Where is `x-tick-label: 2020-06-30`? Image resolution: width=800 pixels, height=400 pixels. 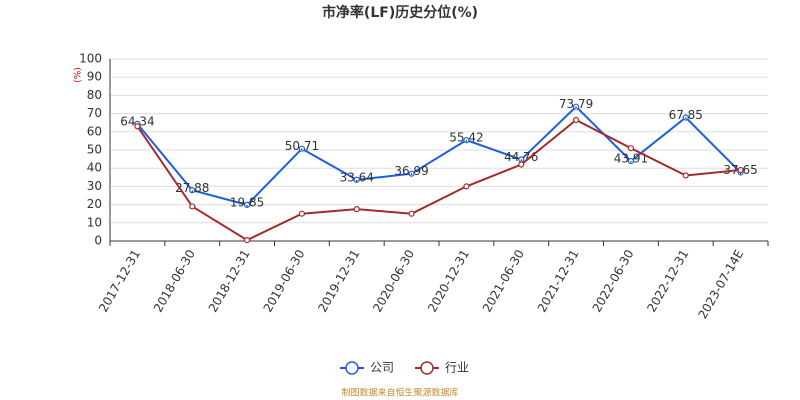
x-tick-label: 2020-06-30 is located at coordinates (393, 280).